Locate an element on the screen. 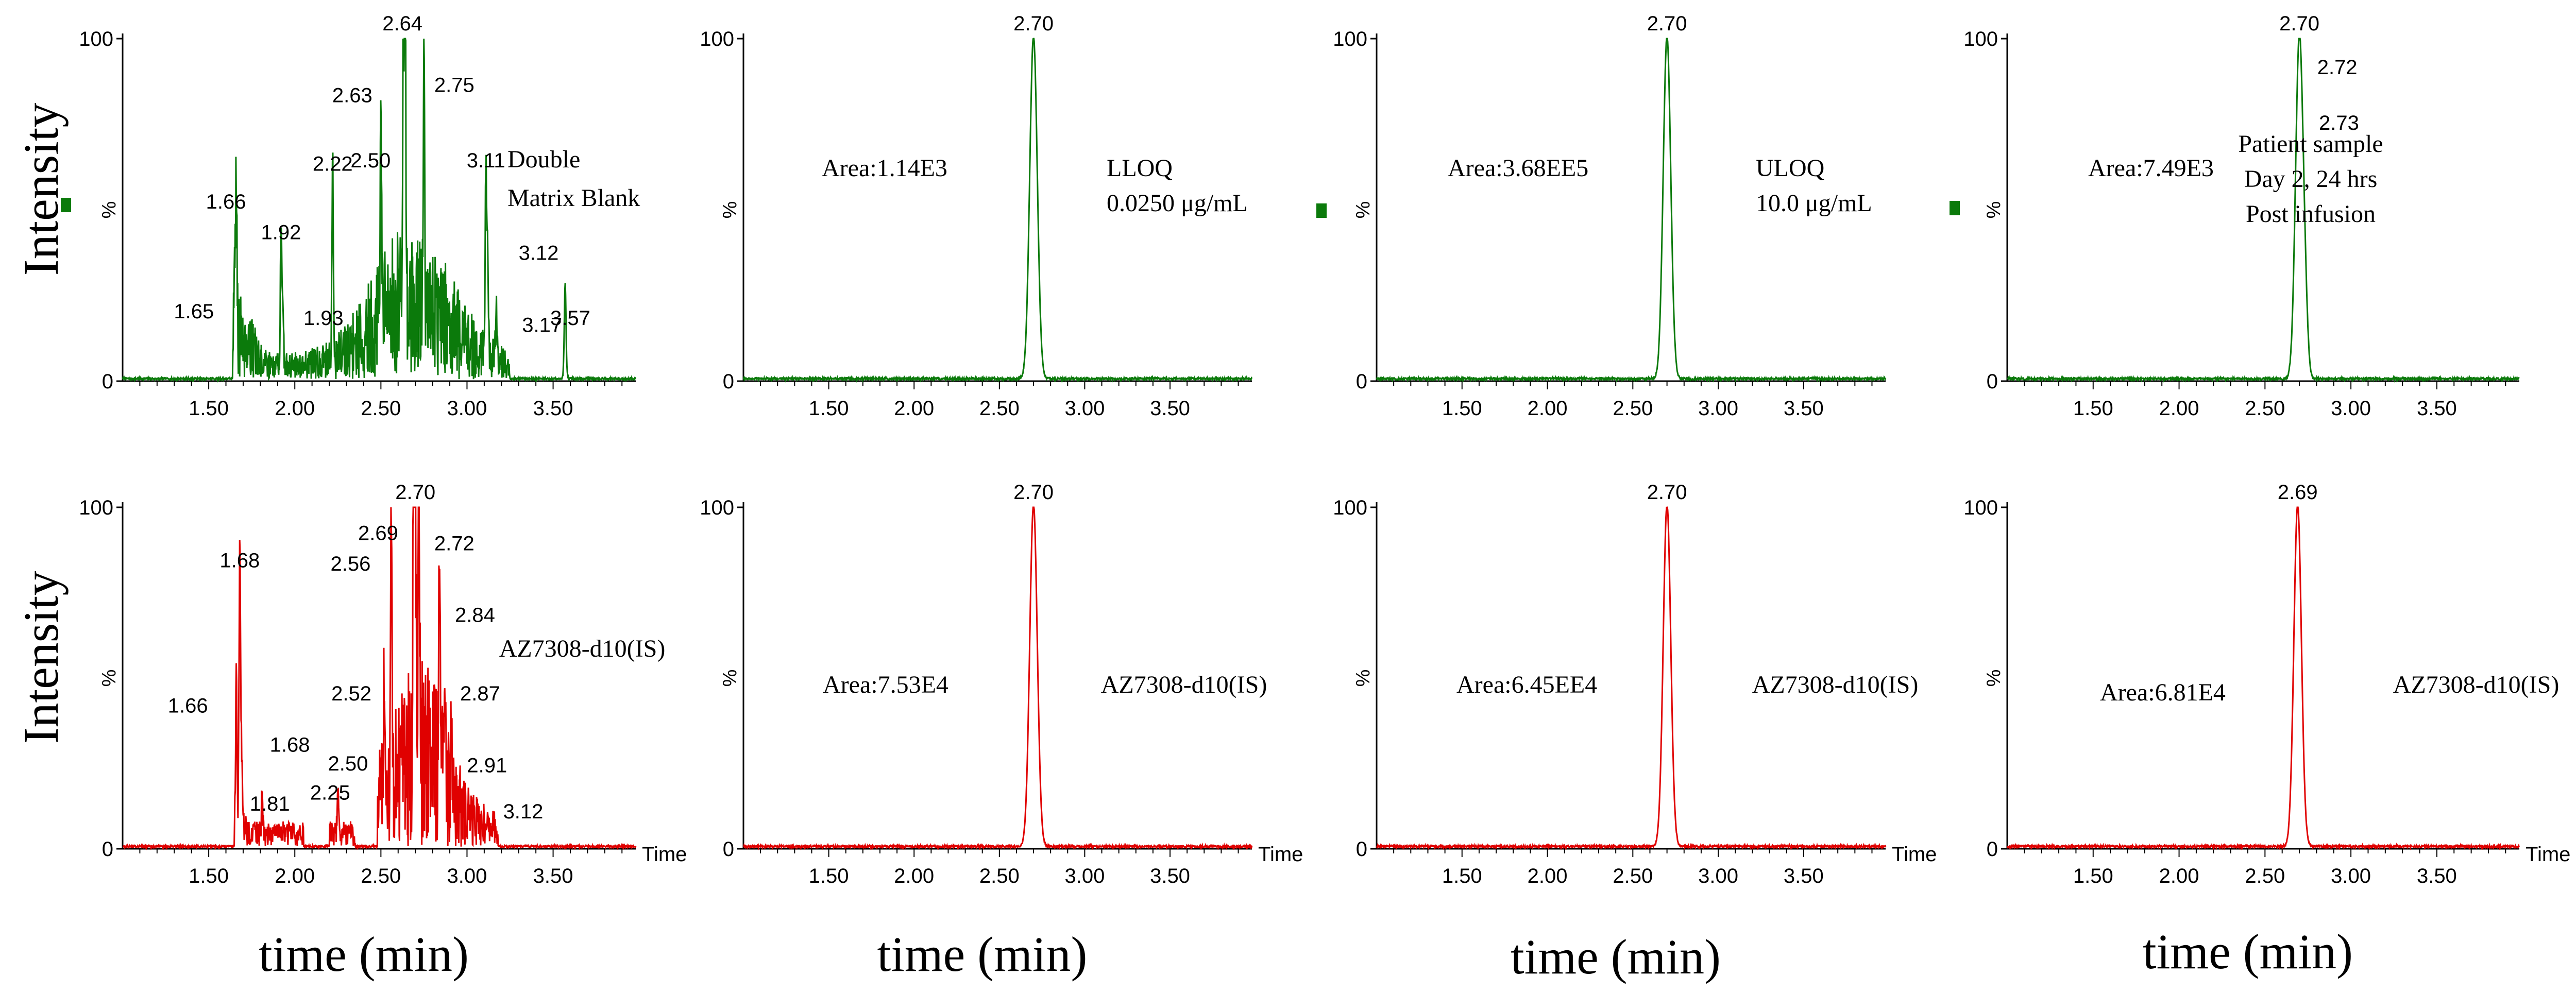 This screenshot has height=993, width=2576. peak-area-label: Area:7.49E3 is located at coordinates (2151, 168).